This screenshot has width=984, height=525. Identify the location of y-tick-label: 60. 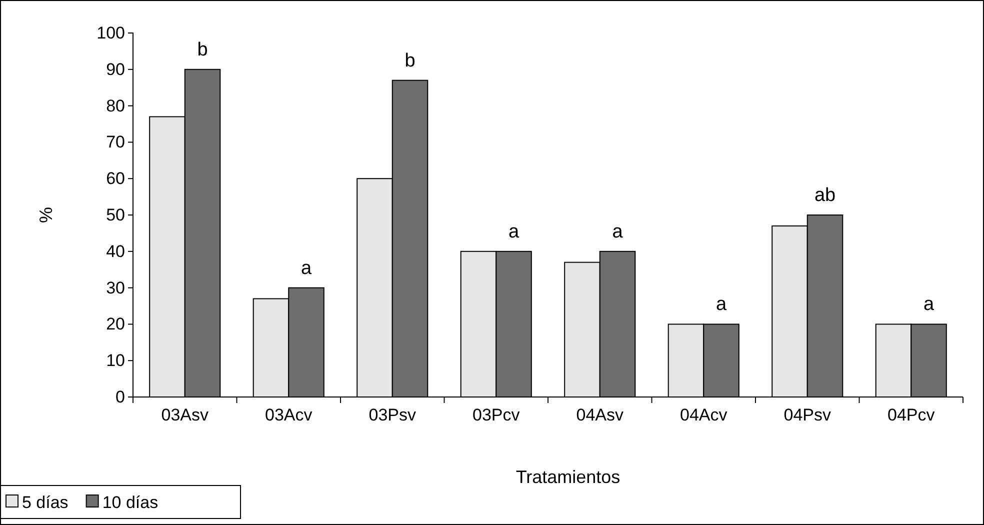
(115, 178).